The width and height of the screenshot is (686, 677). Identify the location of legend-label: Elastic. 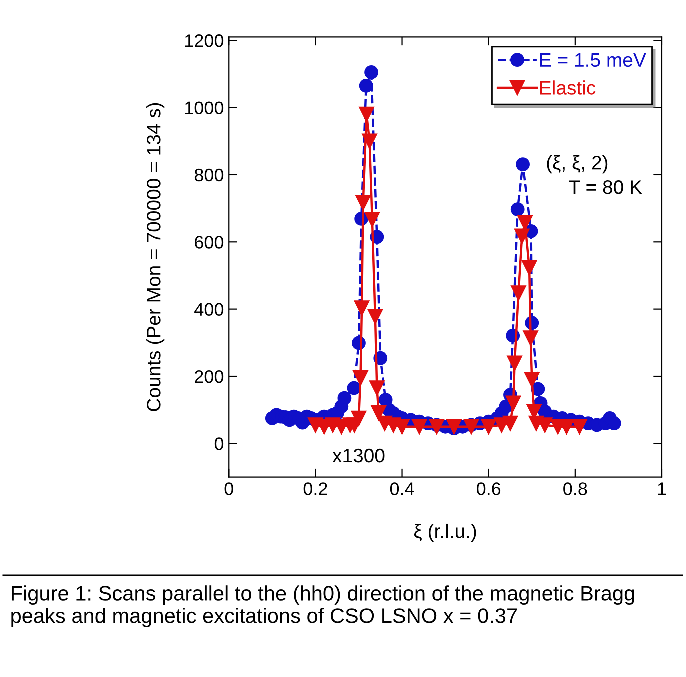
(568, 87).